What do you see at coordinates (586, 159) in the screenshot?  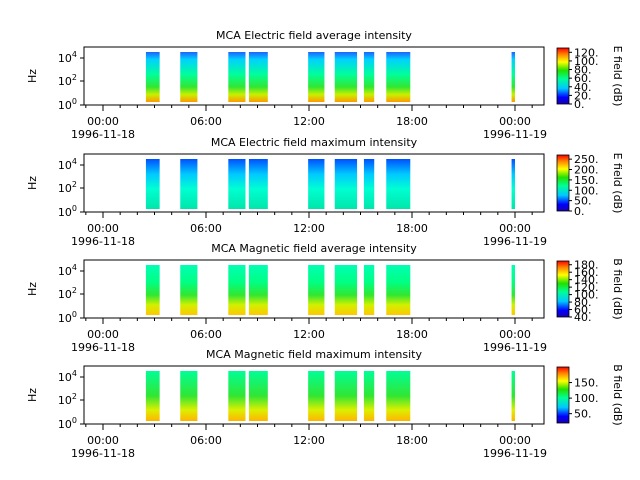 I see `colorbar-tick-label: 250.` at bounding box center [586, 159].